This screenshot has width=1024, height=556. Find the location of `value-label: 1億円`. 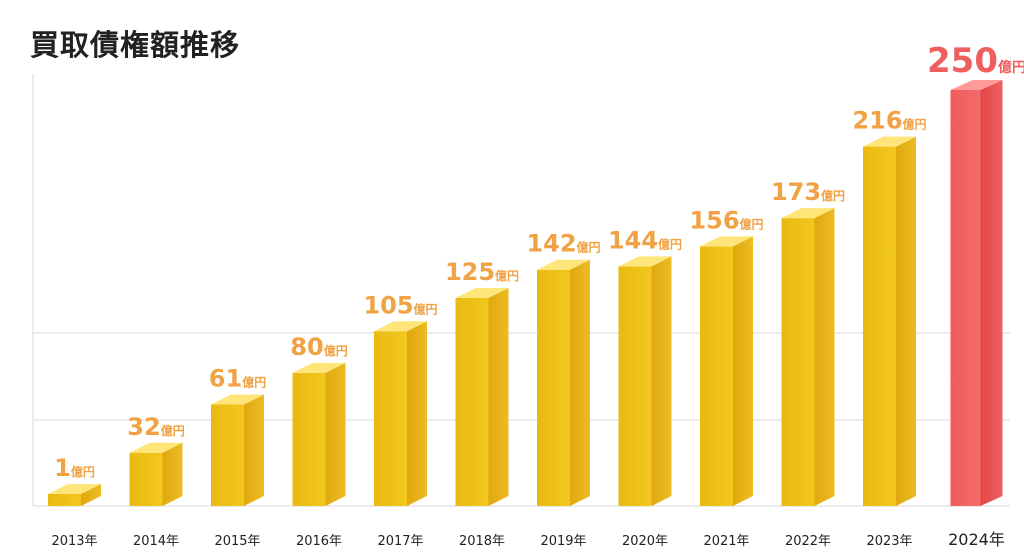

value-label: 1億円 is located at coordinates (74, 468).